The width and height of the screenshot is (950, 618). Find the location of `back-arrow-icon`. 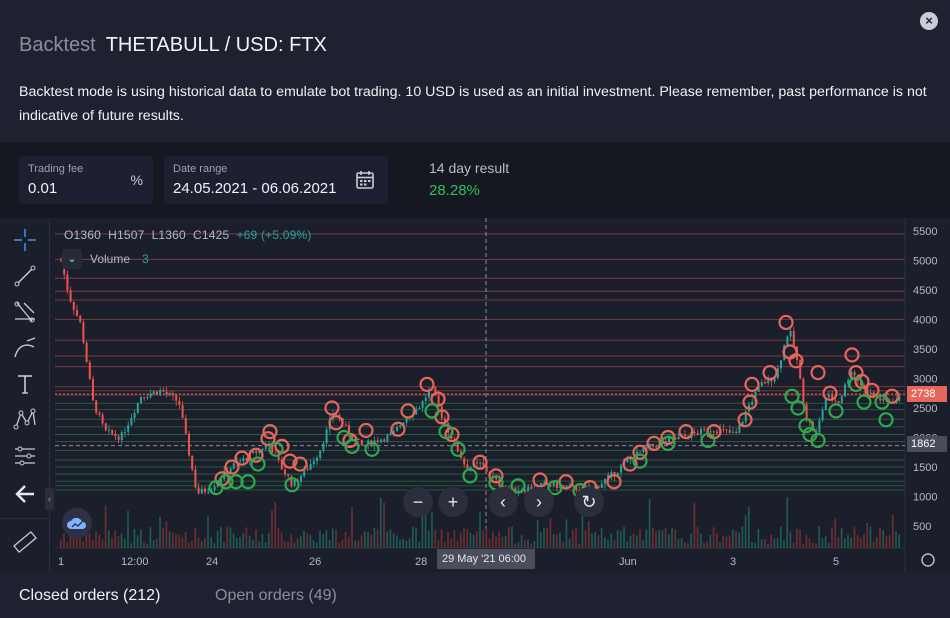

back-arrow-icon is located at coordinates (25, 494).